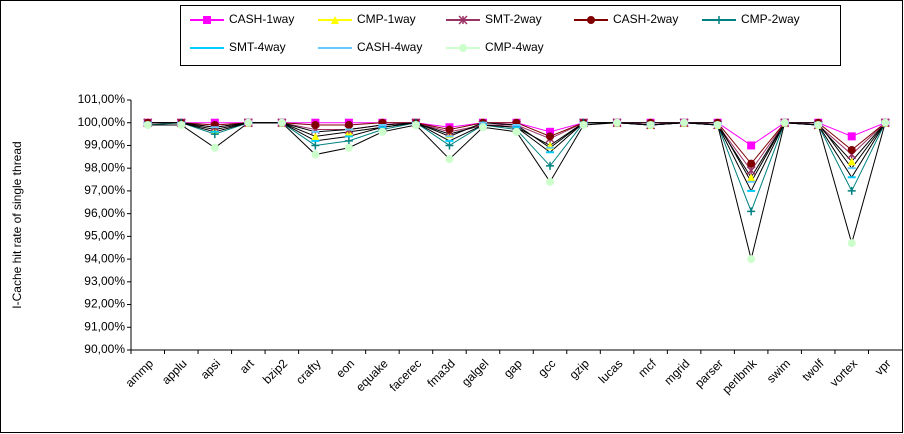  What do you see at coordinates (386, 19) in the screenshot?
I see `legend-label: CMP-1way` at bounding box center [386, 19].